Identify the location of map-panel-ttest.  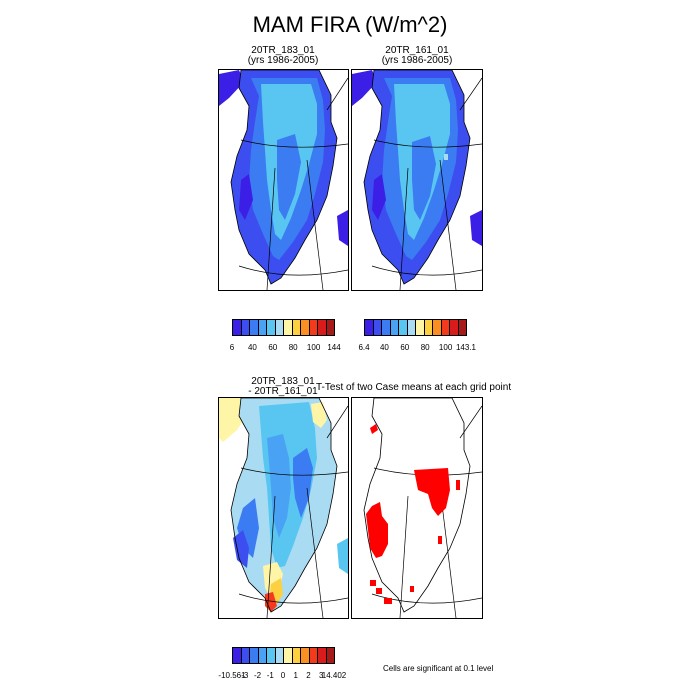
(417, 508).